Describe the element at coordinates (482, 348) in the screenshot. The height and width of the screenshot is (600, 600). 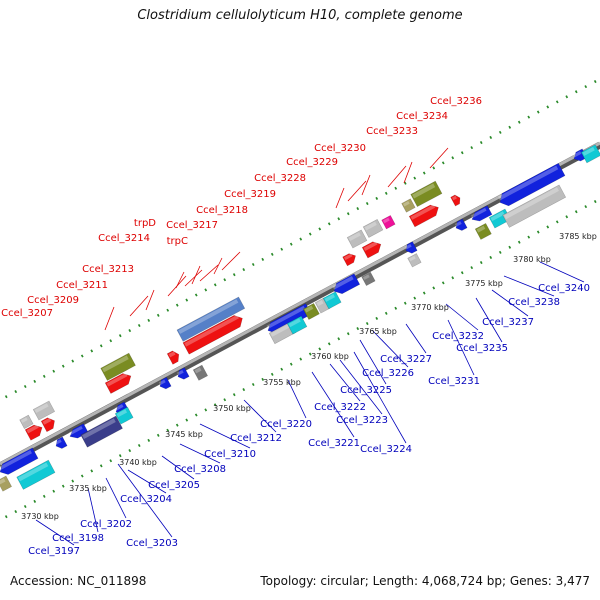
I see `label-Ccel_3235: Ccel_3235` at that location.